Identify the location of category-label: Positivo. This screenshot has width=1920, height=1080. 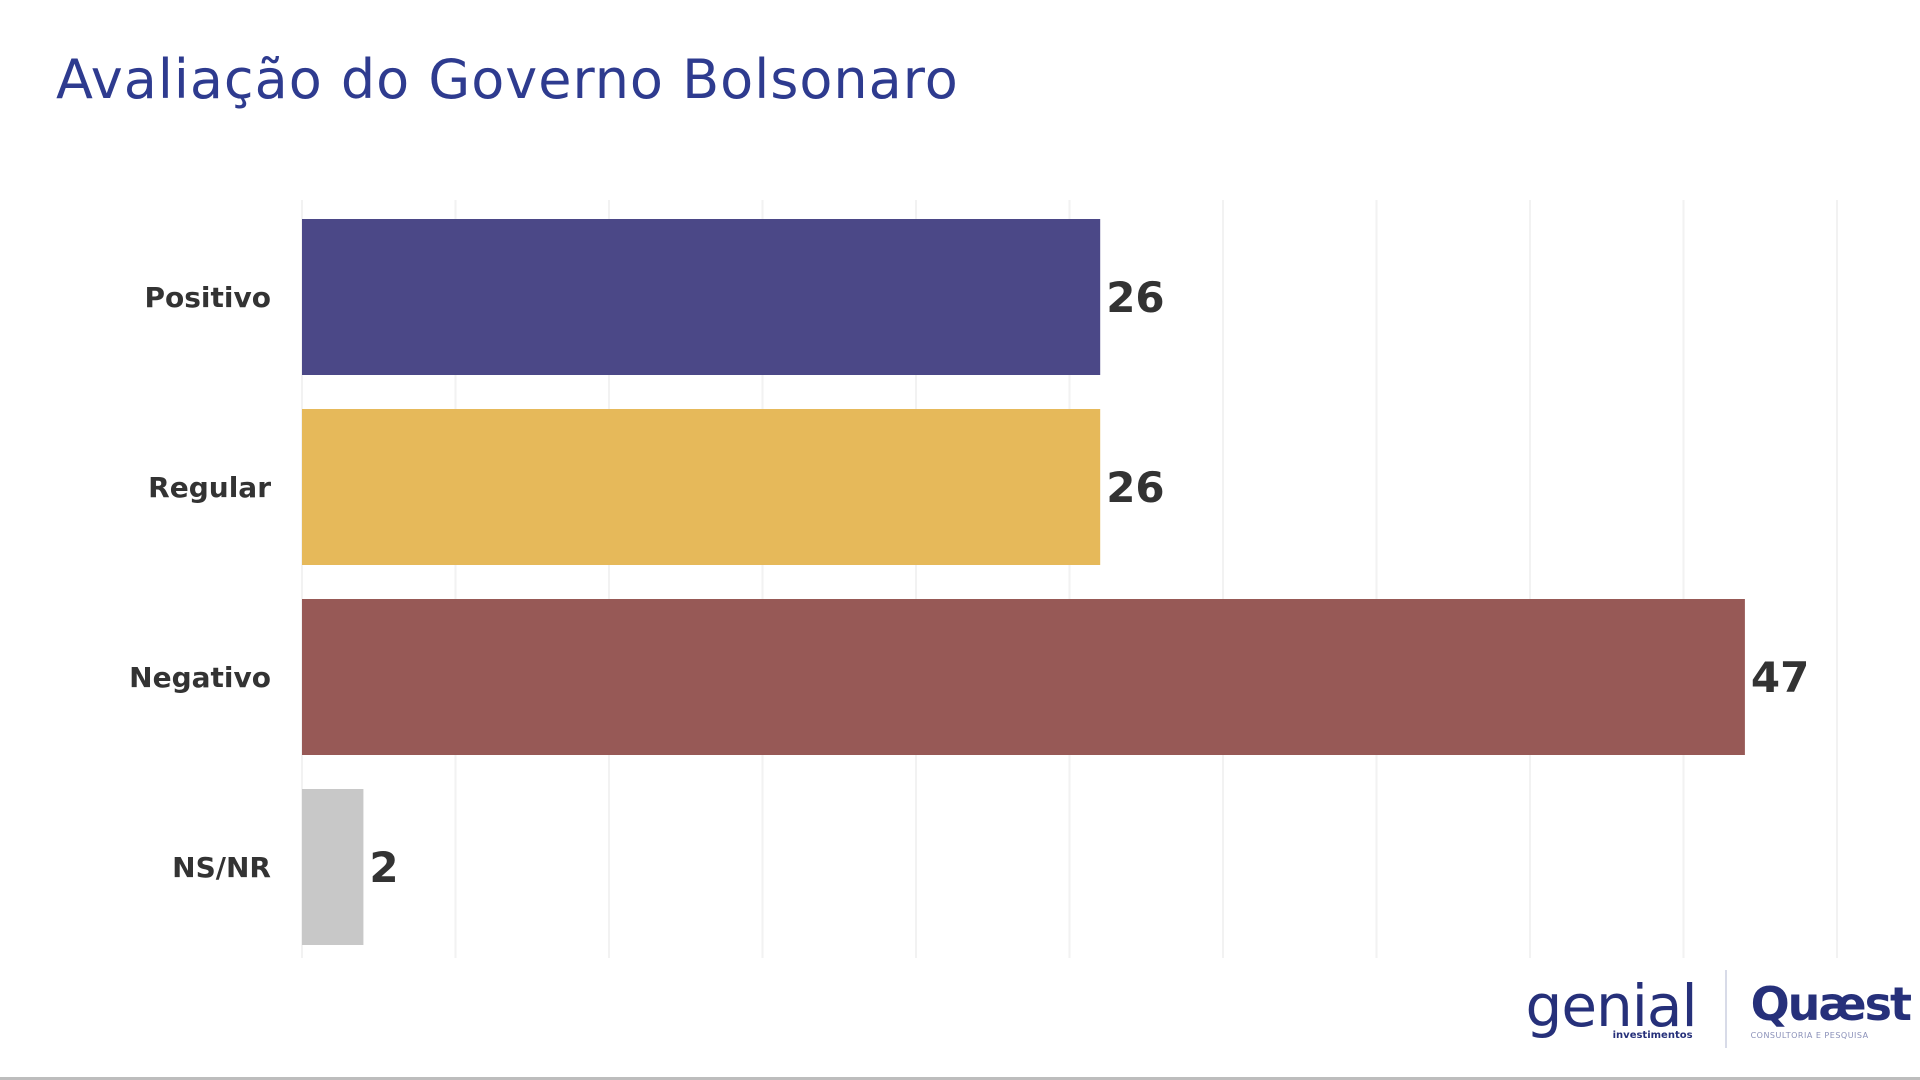
(208, 297).